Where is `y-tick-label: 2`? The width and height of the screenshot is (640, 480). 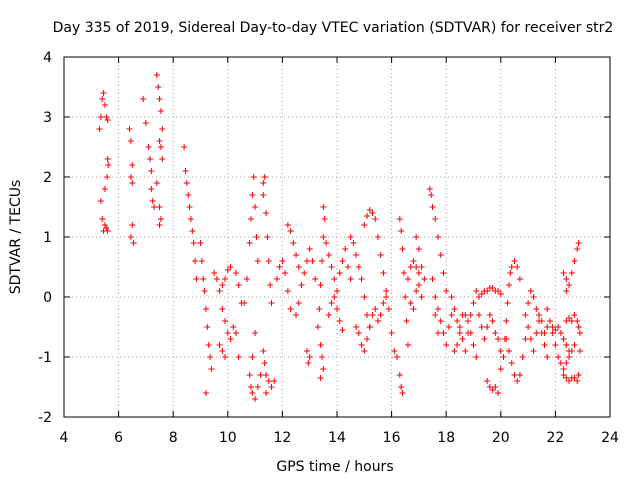
y-tick-label: 2 is located at coordinates (47, 178).